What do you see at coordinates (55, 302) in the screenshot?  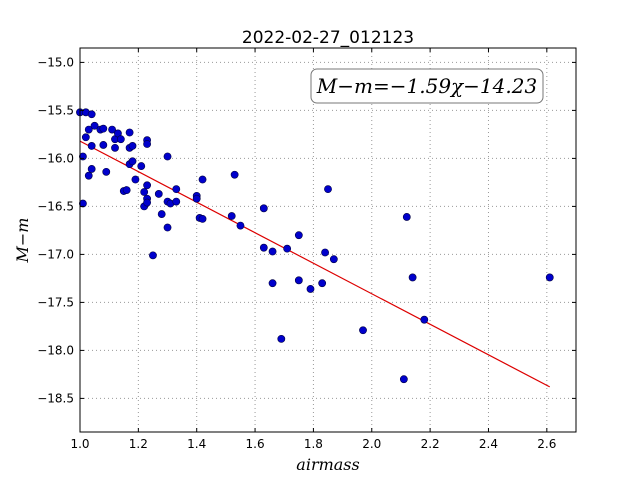 I see `y-tick-label: −17.5` at bounding box center [55, 302].